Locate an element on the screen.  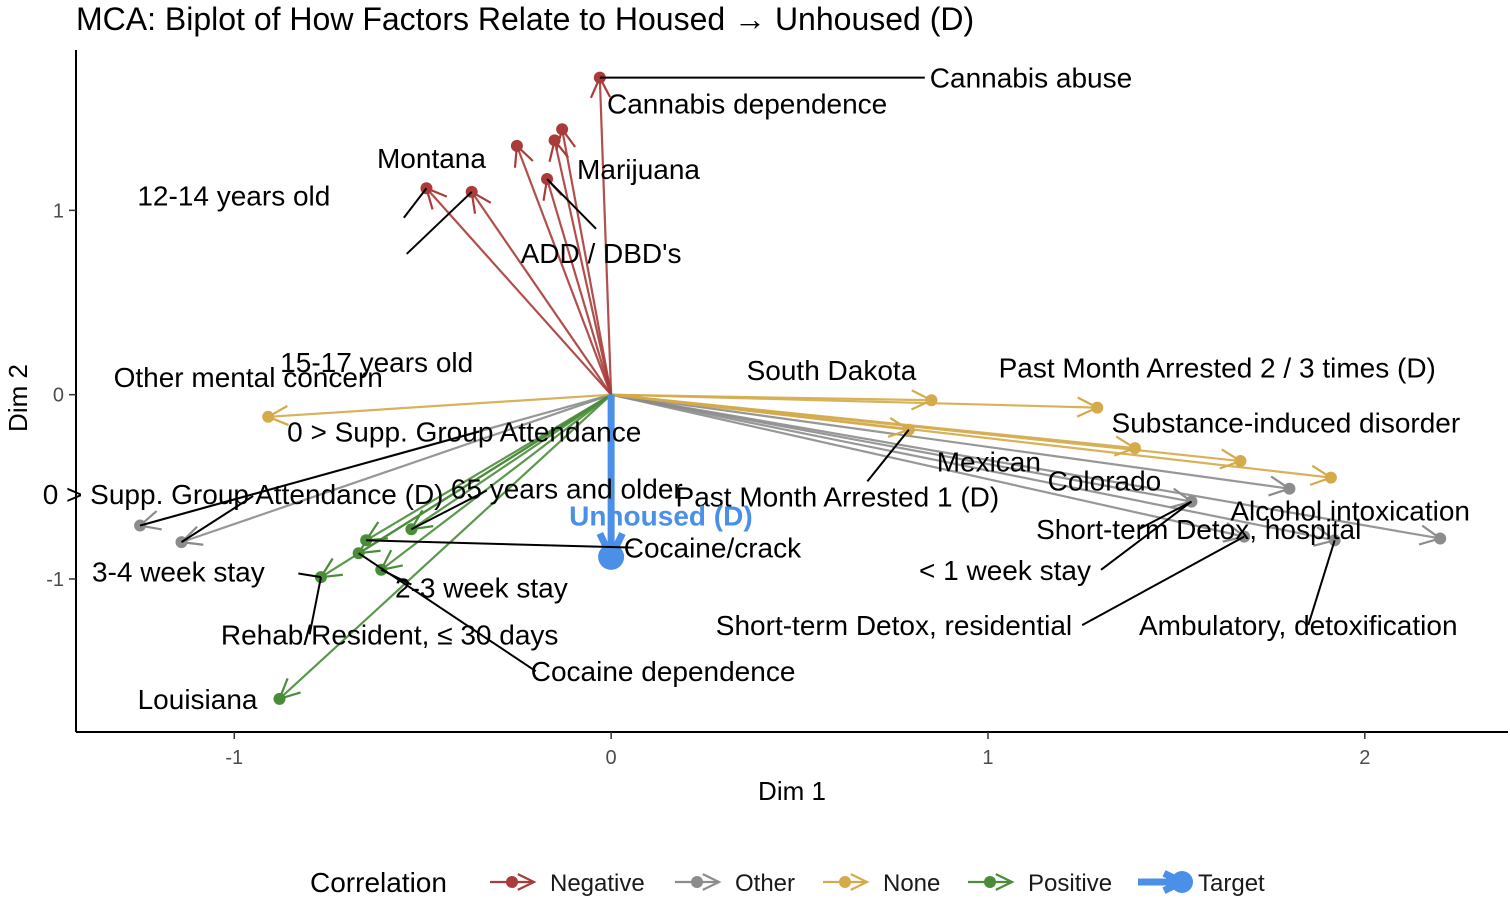
x-axis-title: Dim 1 is located at coordinates (792, 791).